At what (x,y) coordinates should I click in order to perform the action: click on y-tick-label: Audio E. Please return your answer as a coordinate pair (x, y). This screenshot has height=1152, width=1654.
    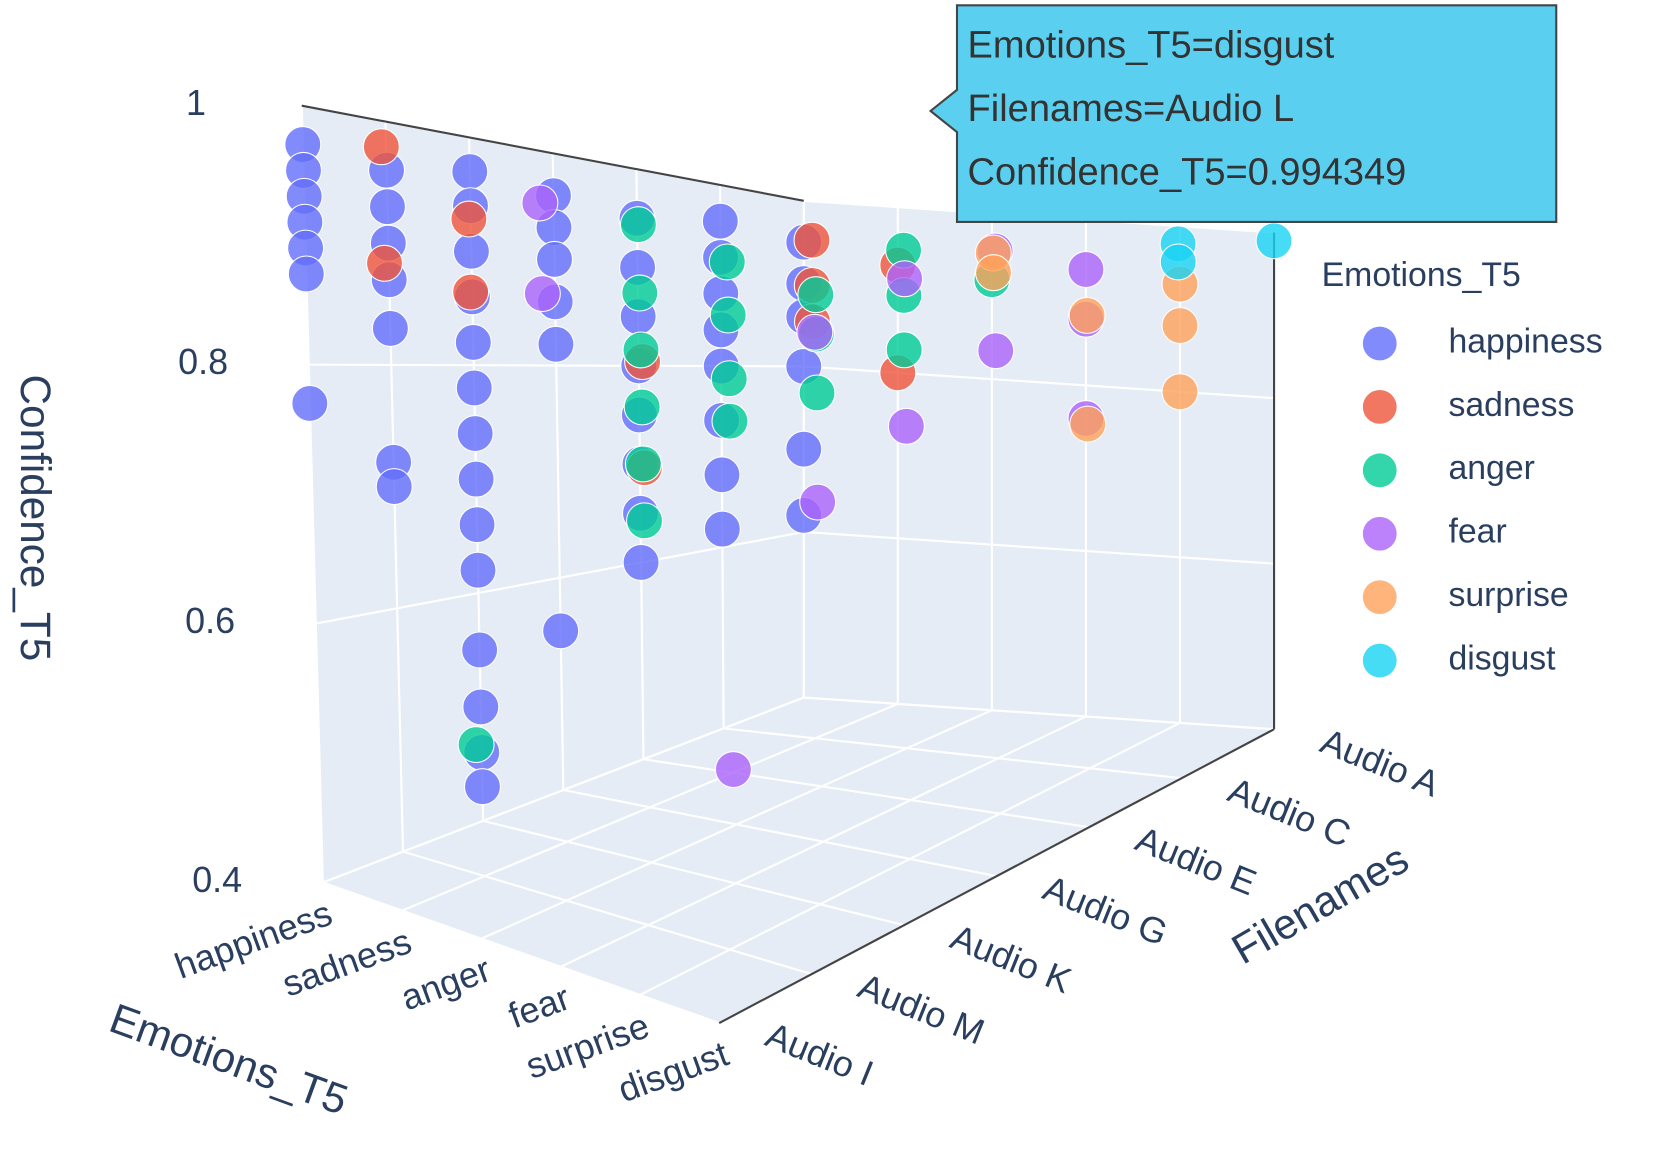
    Looking at the image, I should click on (1196, 860).